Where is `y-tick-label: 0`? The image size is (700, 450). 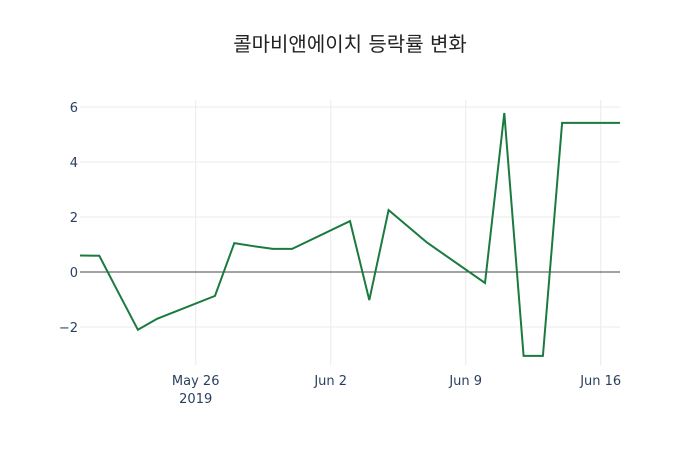
y-tick-label: 0 is located at coordinates (74, 273).